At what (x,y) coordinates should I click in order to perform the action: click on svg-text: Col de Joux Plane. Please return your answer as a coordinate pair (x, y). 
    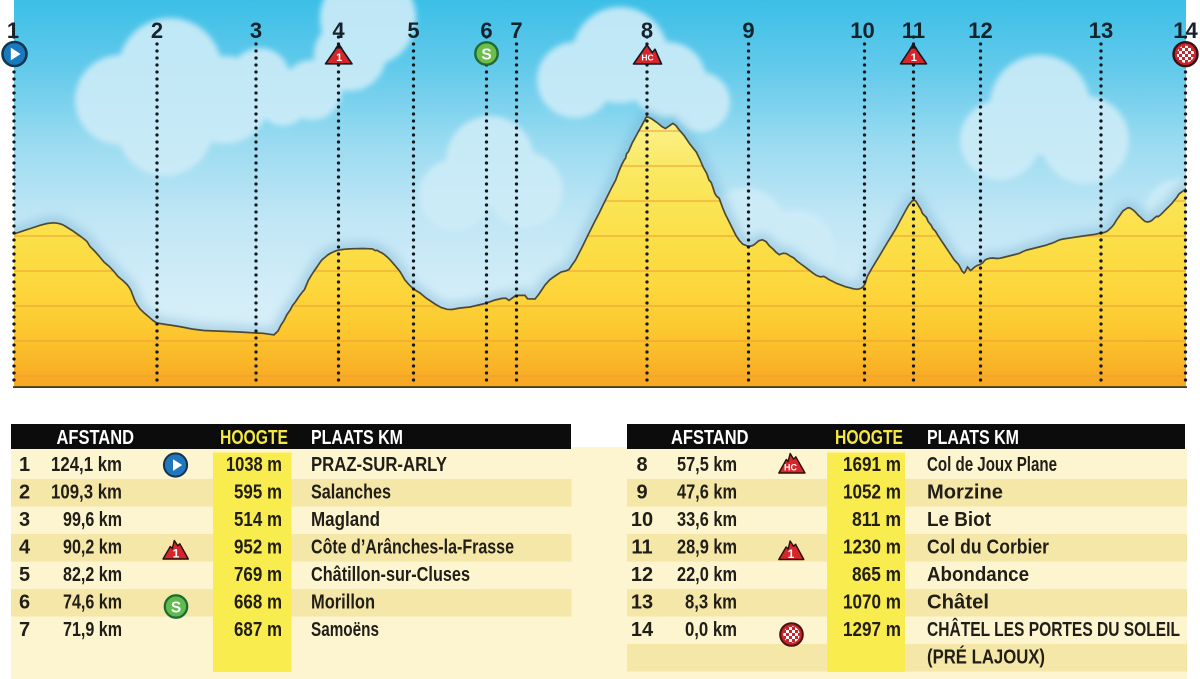
    Looking at the image, I should click on (992, 465).